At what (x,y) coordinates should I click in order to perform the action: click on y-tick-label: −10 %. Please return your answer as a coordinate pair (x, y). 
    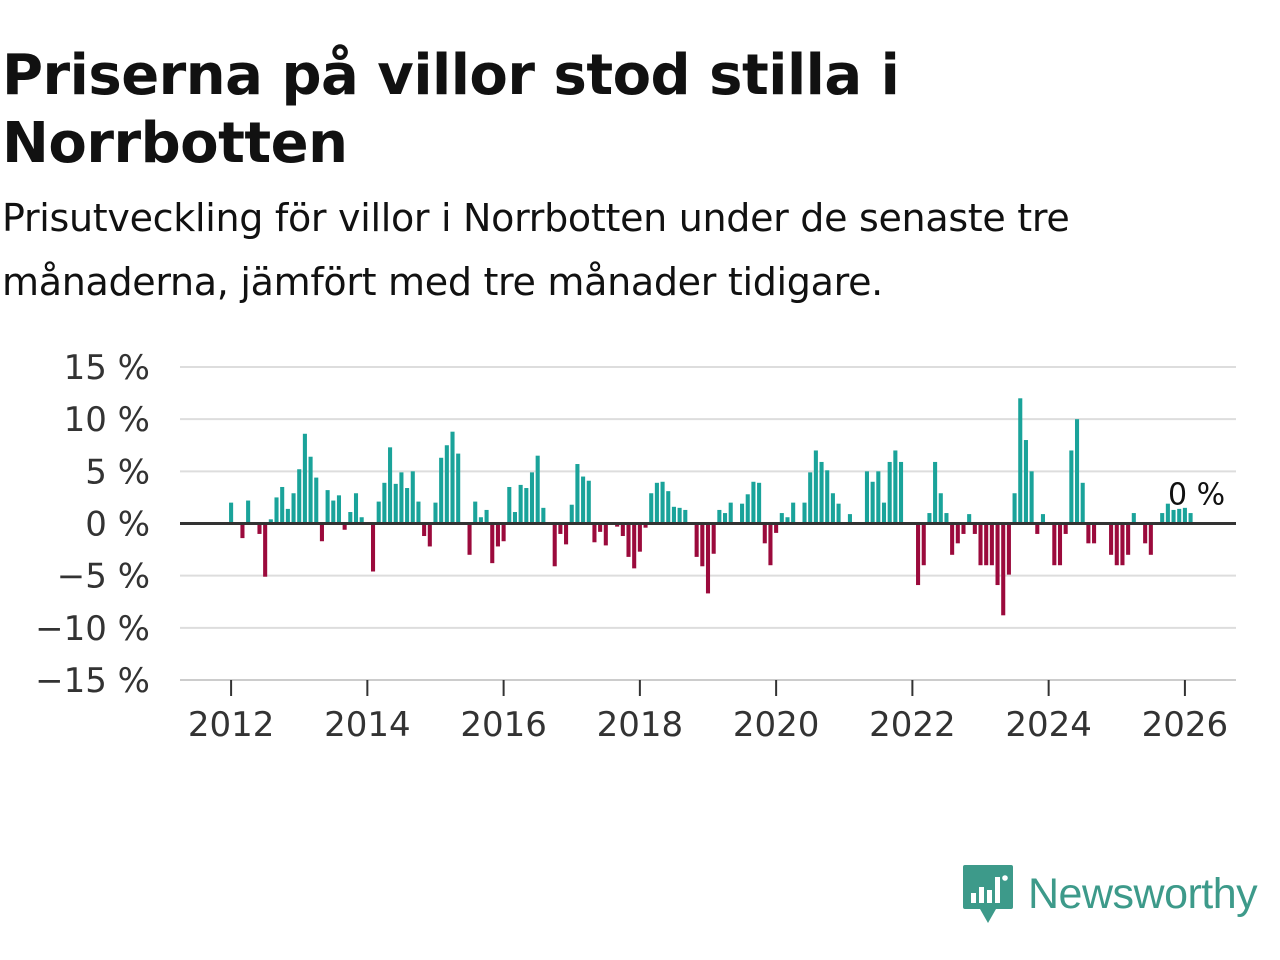
    Looking at the image, I should click on (92, 629).